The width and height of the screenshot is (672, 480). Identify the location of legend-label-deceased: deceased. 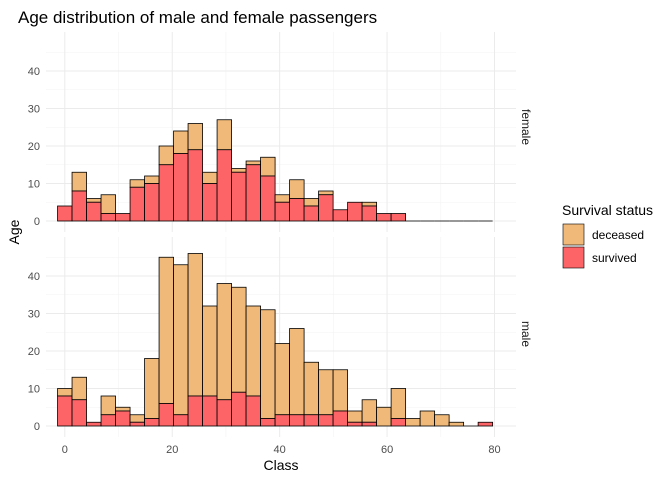
(618, 235).